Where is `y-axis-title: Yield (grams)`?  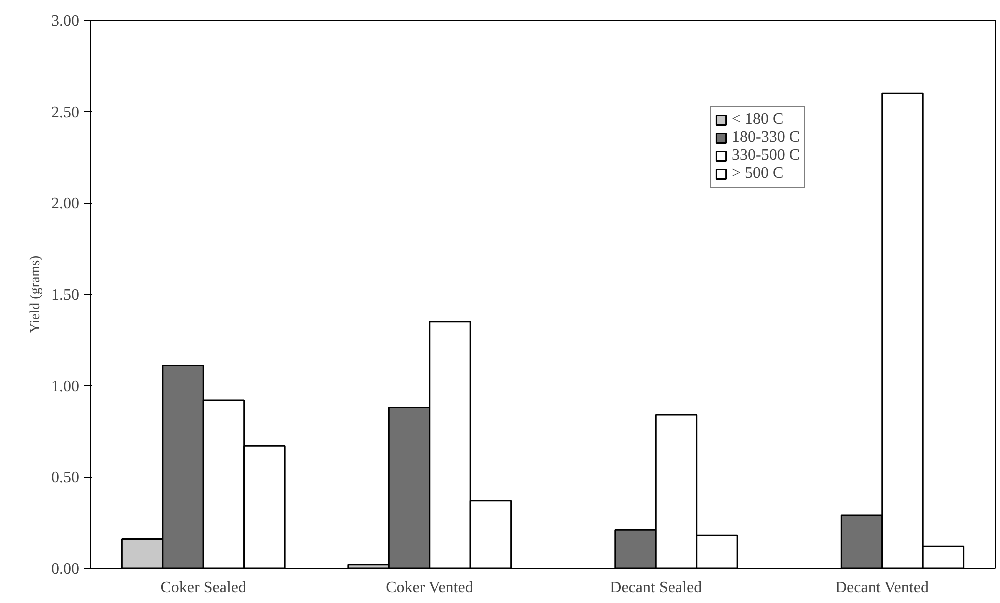 y-axis-title: Yield (grams) is located at coordinates (36, 294).